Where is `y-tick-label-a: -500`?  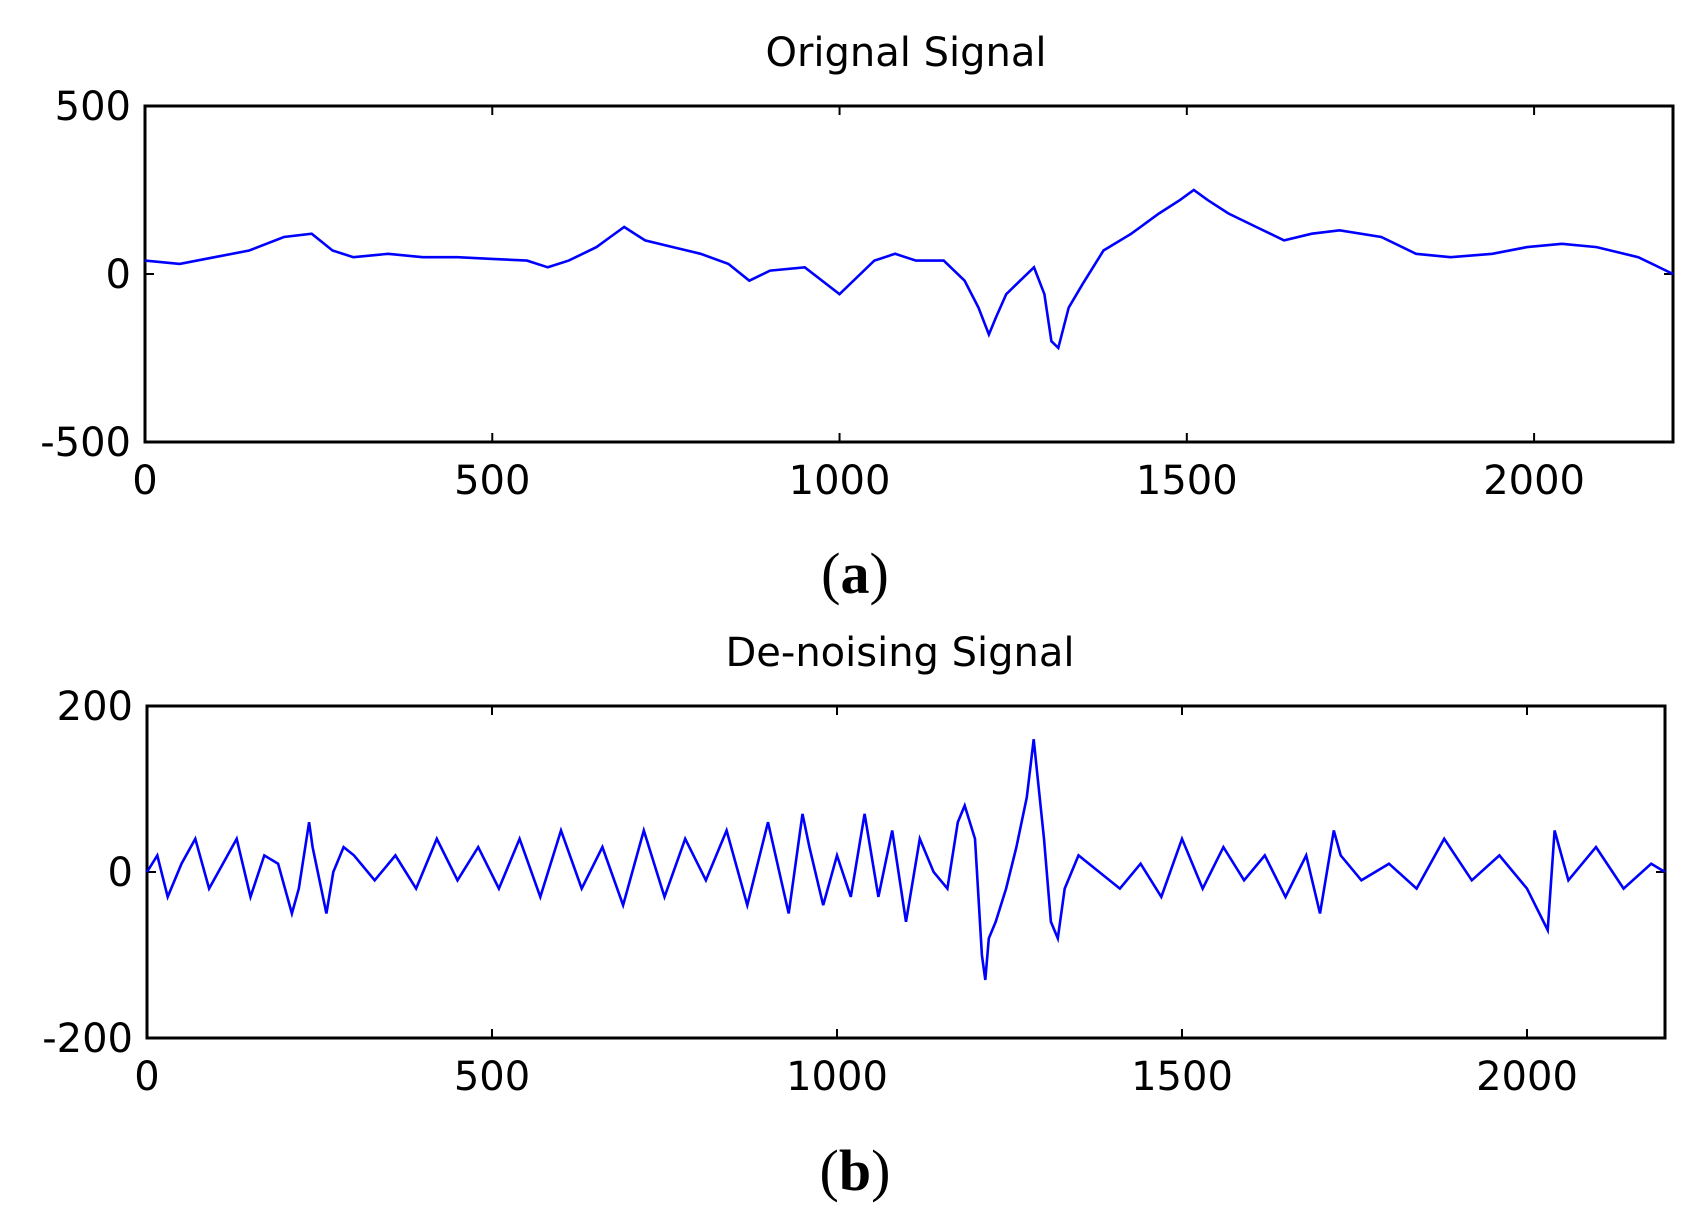 y-tick-label-a: -500 is located at coordinates (85, 443).